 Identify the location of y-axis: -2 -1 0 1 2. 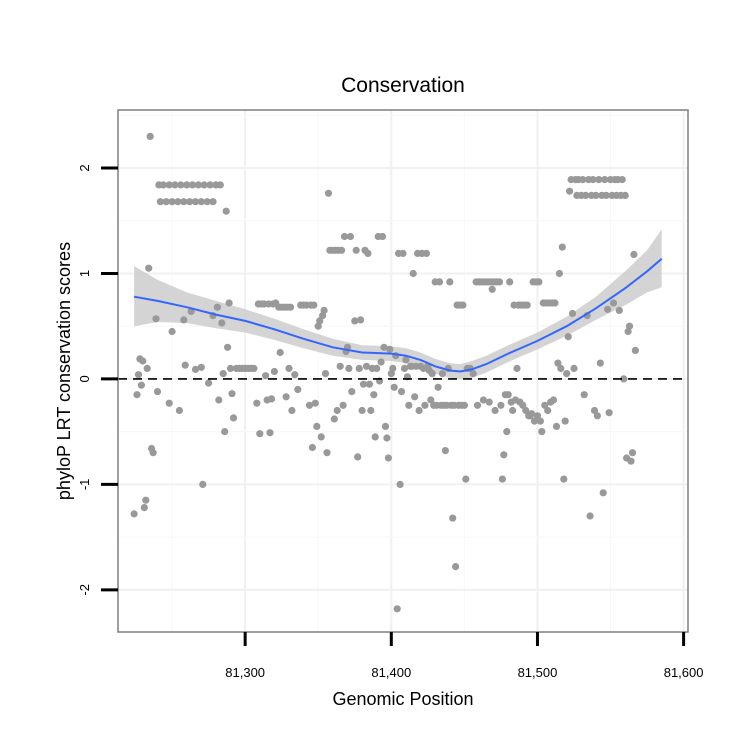
(97, 380).